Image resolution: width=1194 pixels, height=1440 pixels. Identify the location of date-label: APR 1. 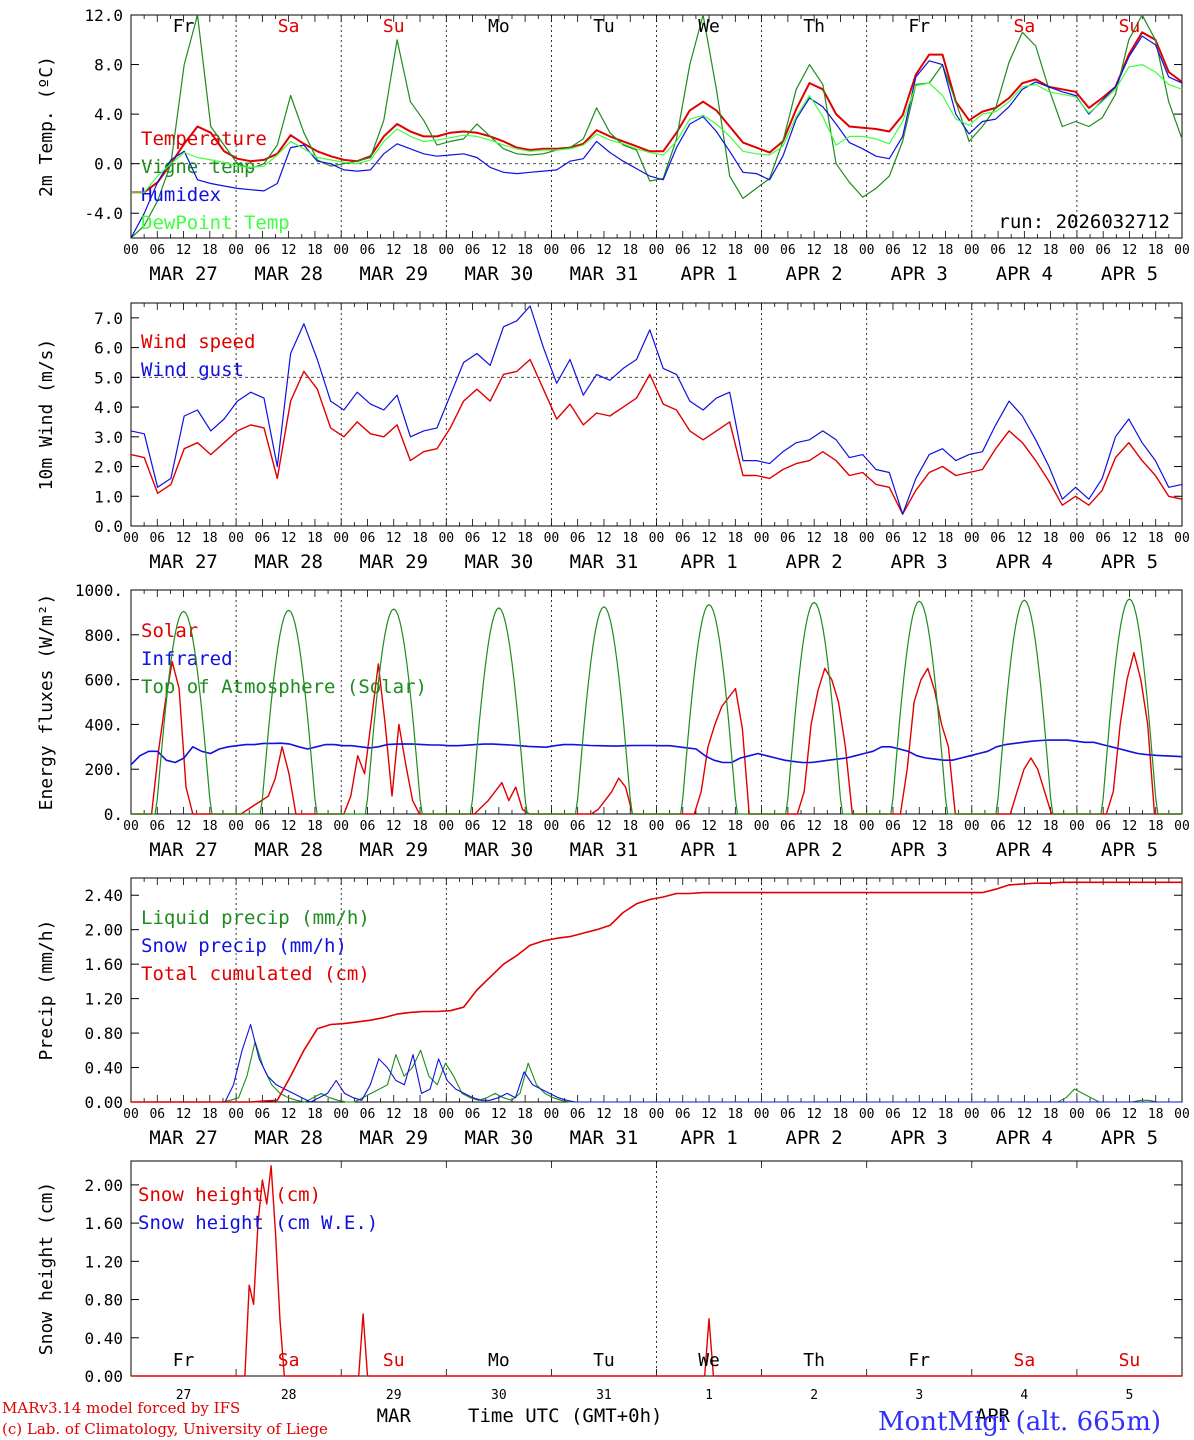
(708, 850).